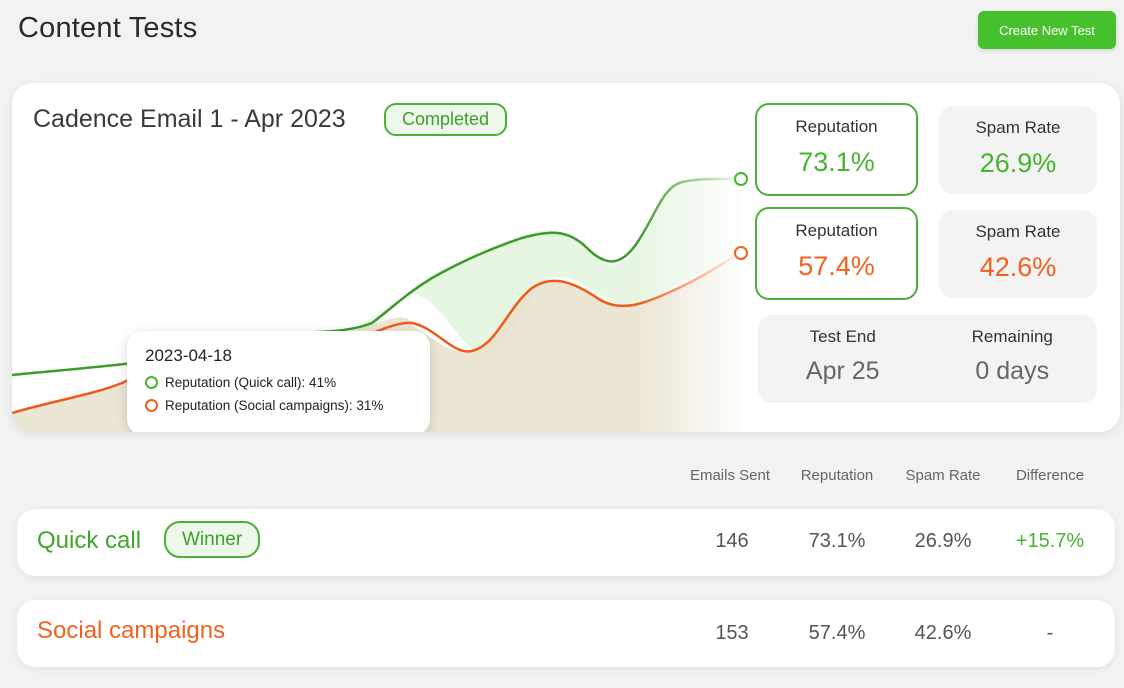 The image size is (1124, 688). What do you see at coordinates (212, 539) in the screenshot?
I see `winner-badge: Winner` at bounding box center [212, 539].